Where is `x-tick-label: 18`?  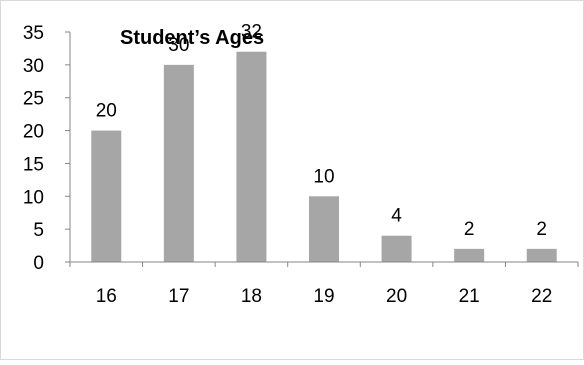
x-tick-label: 18 is located at coordinates (251, 296).